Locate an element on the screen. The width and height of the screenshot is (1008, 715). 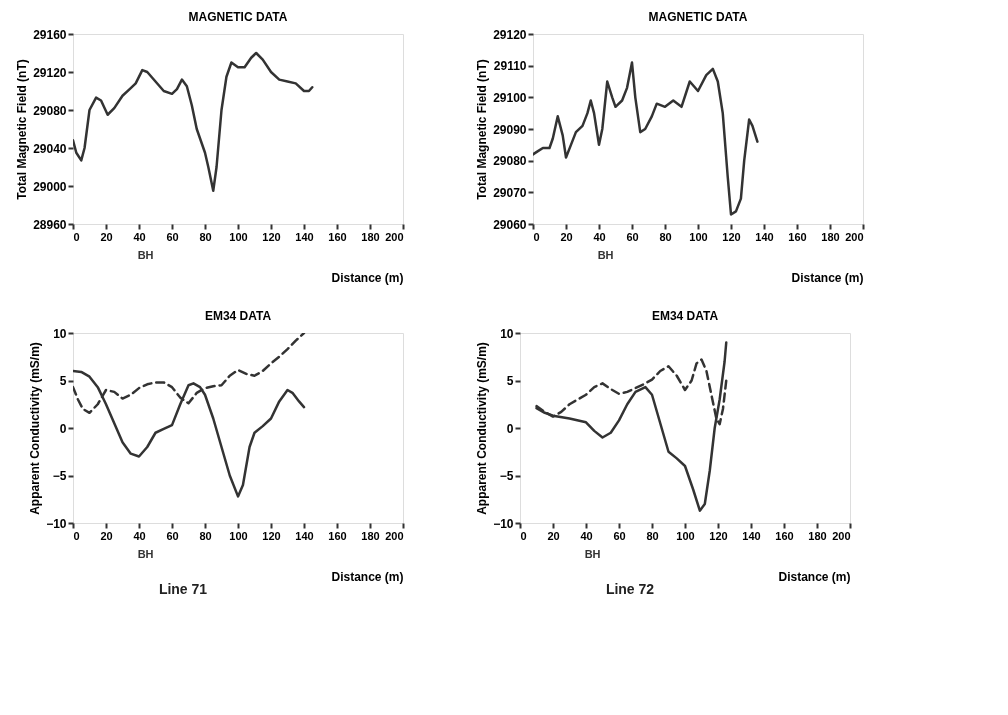
text: Line 71 is located at coordinates (183, 589).